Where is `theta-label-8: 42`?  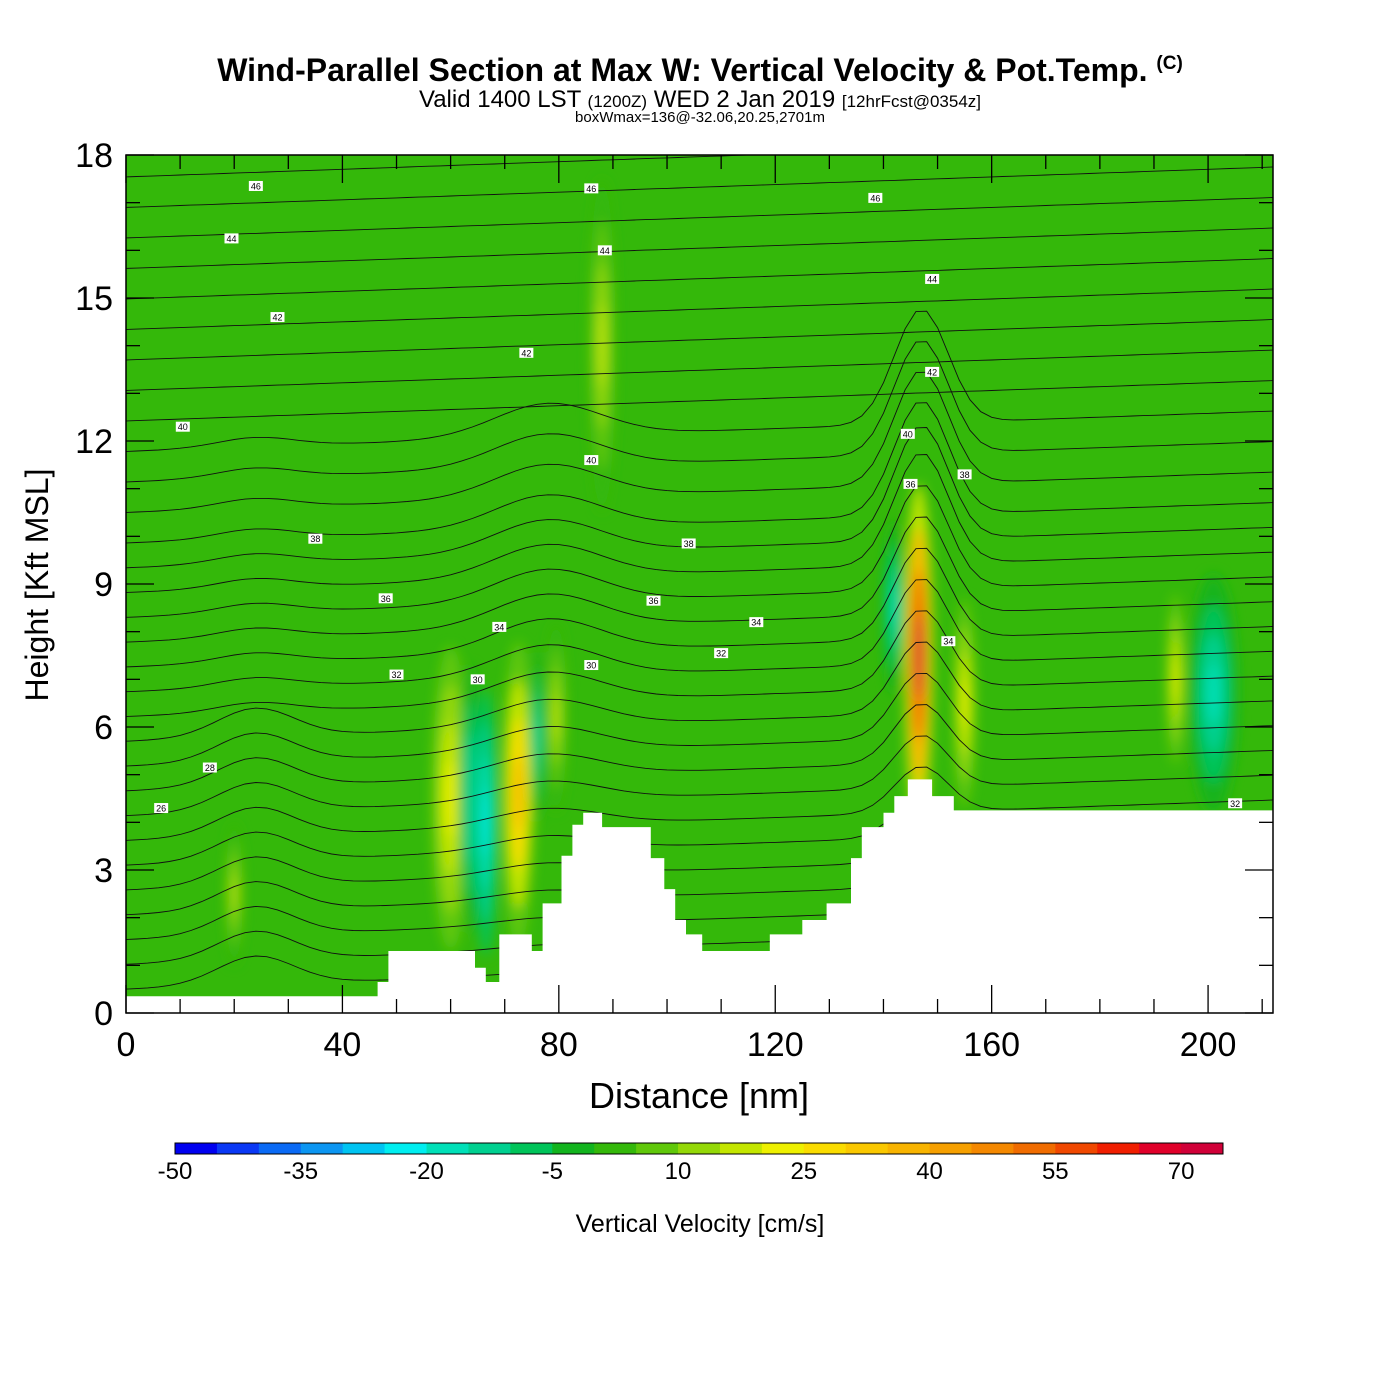 theta-label-8: 42 is located at coordinates (932, 371).